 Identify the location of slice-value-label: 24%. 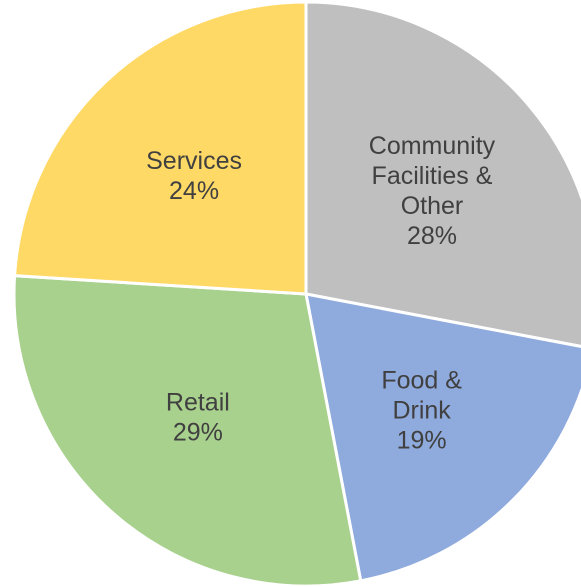
(194, 191).